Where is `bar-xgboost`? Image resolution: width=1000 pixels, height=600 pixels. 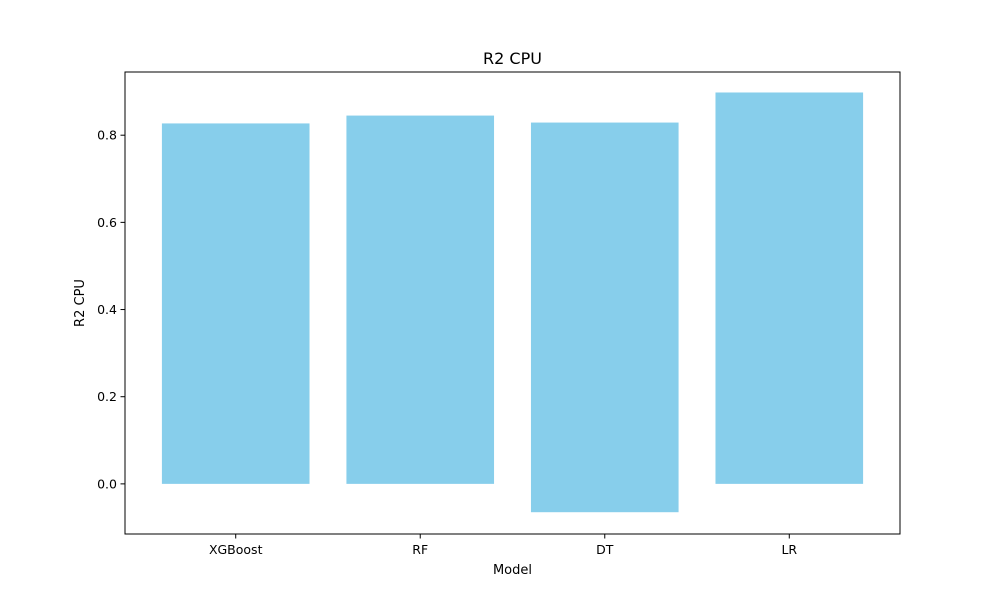
bar-xgboost is located at coordinates (235, 303).